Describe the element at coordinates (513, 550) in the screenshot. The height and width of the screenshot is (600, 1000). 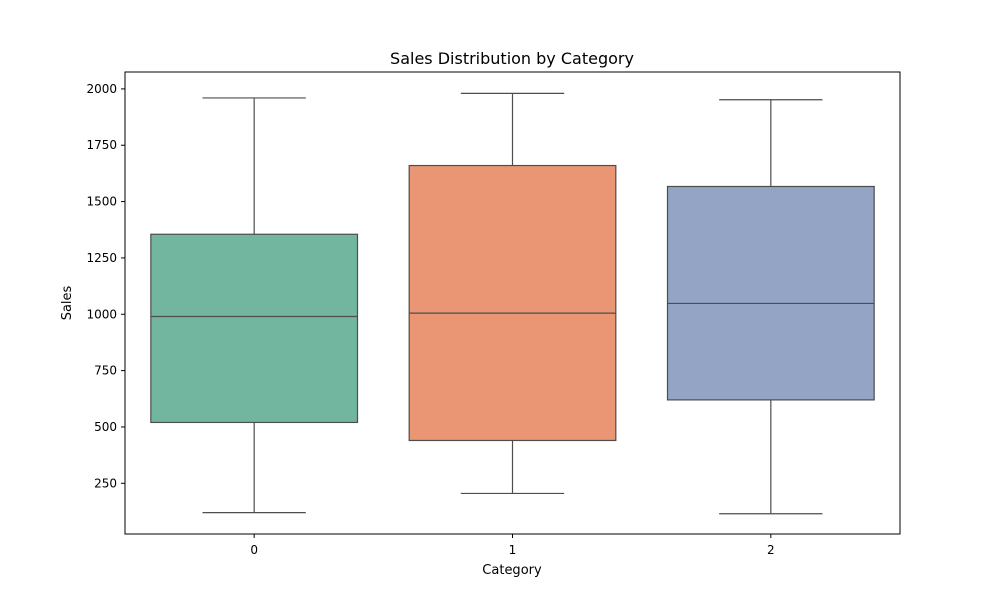
I see `x-tick-label: 1` at that location.